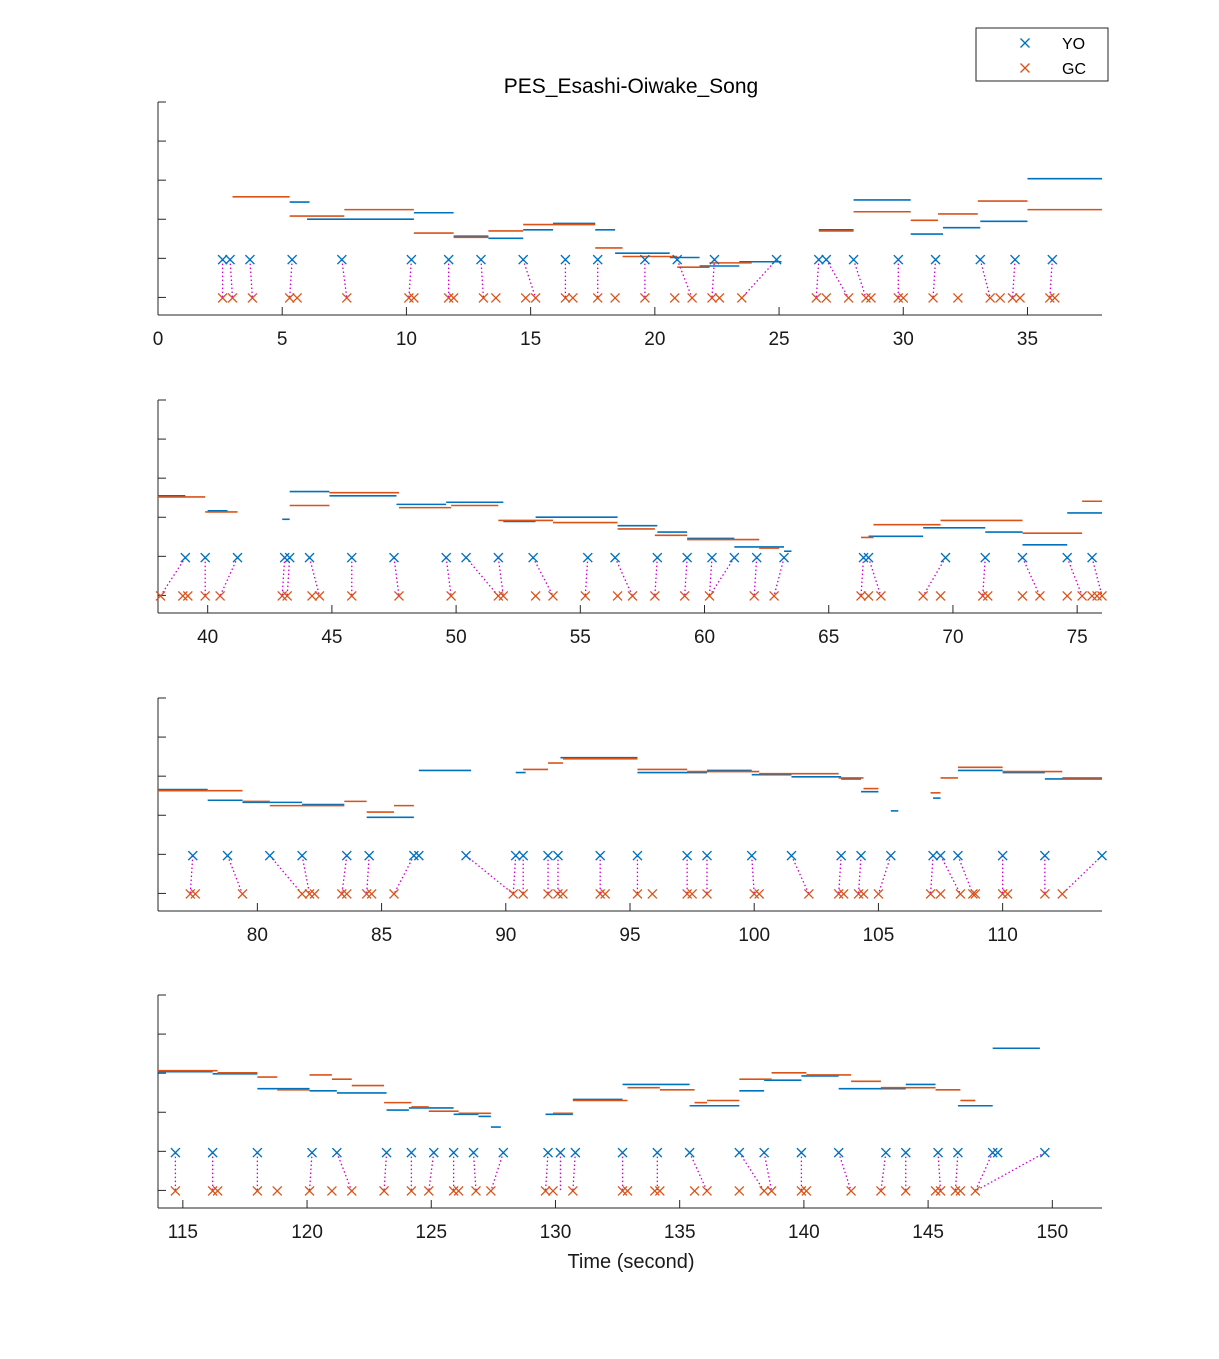  What do you see at coordinates (630, 1262) in the screenshot?
I see `x-axis-label: Time (second)` at bounding box center [630, 1262].